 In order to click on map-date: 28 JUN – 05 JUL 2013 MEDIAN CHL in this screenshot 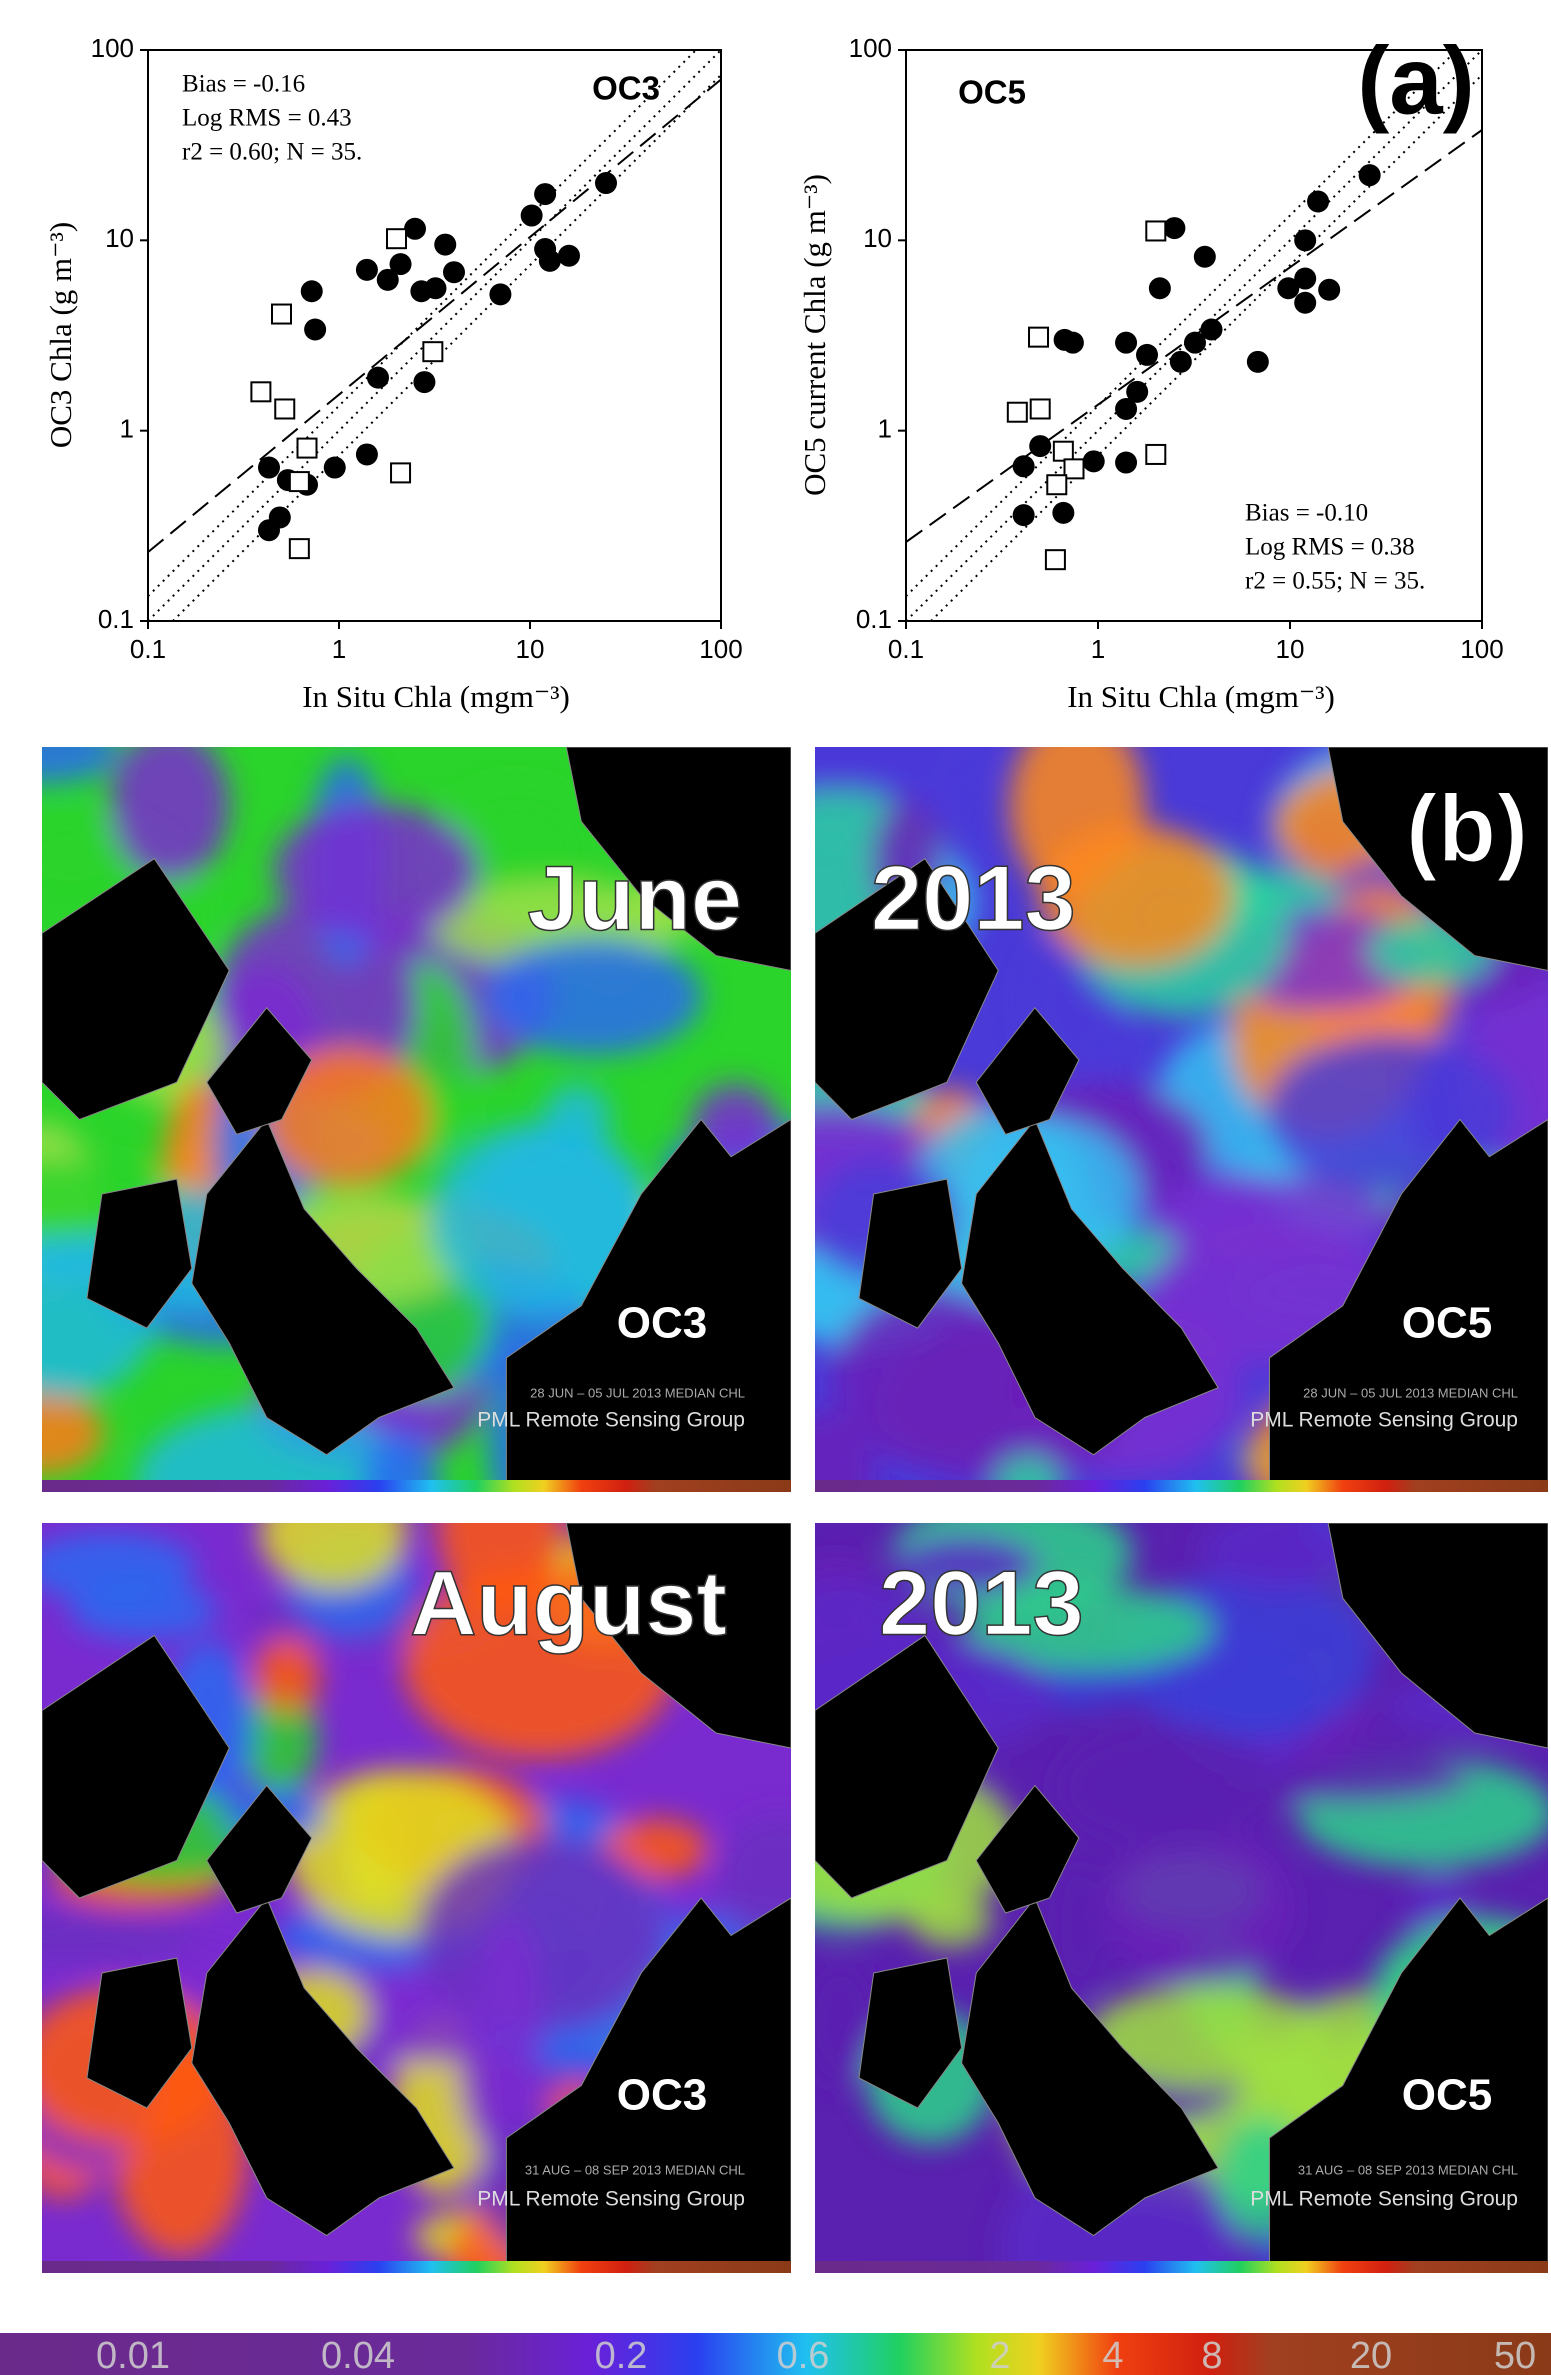, I will do `click(637, 1392)`.